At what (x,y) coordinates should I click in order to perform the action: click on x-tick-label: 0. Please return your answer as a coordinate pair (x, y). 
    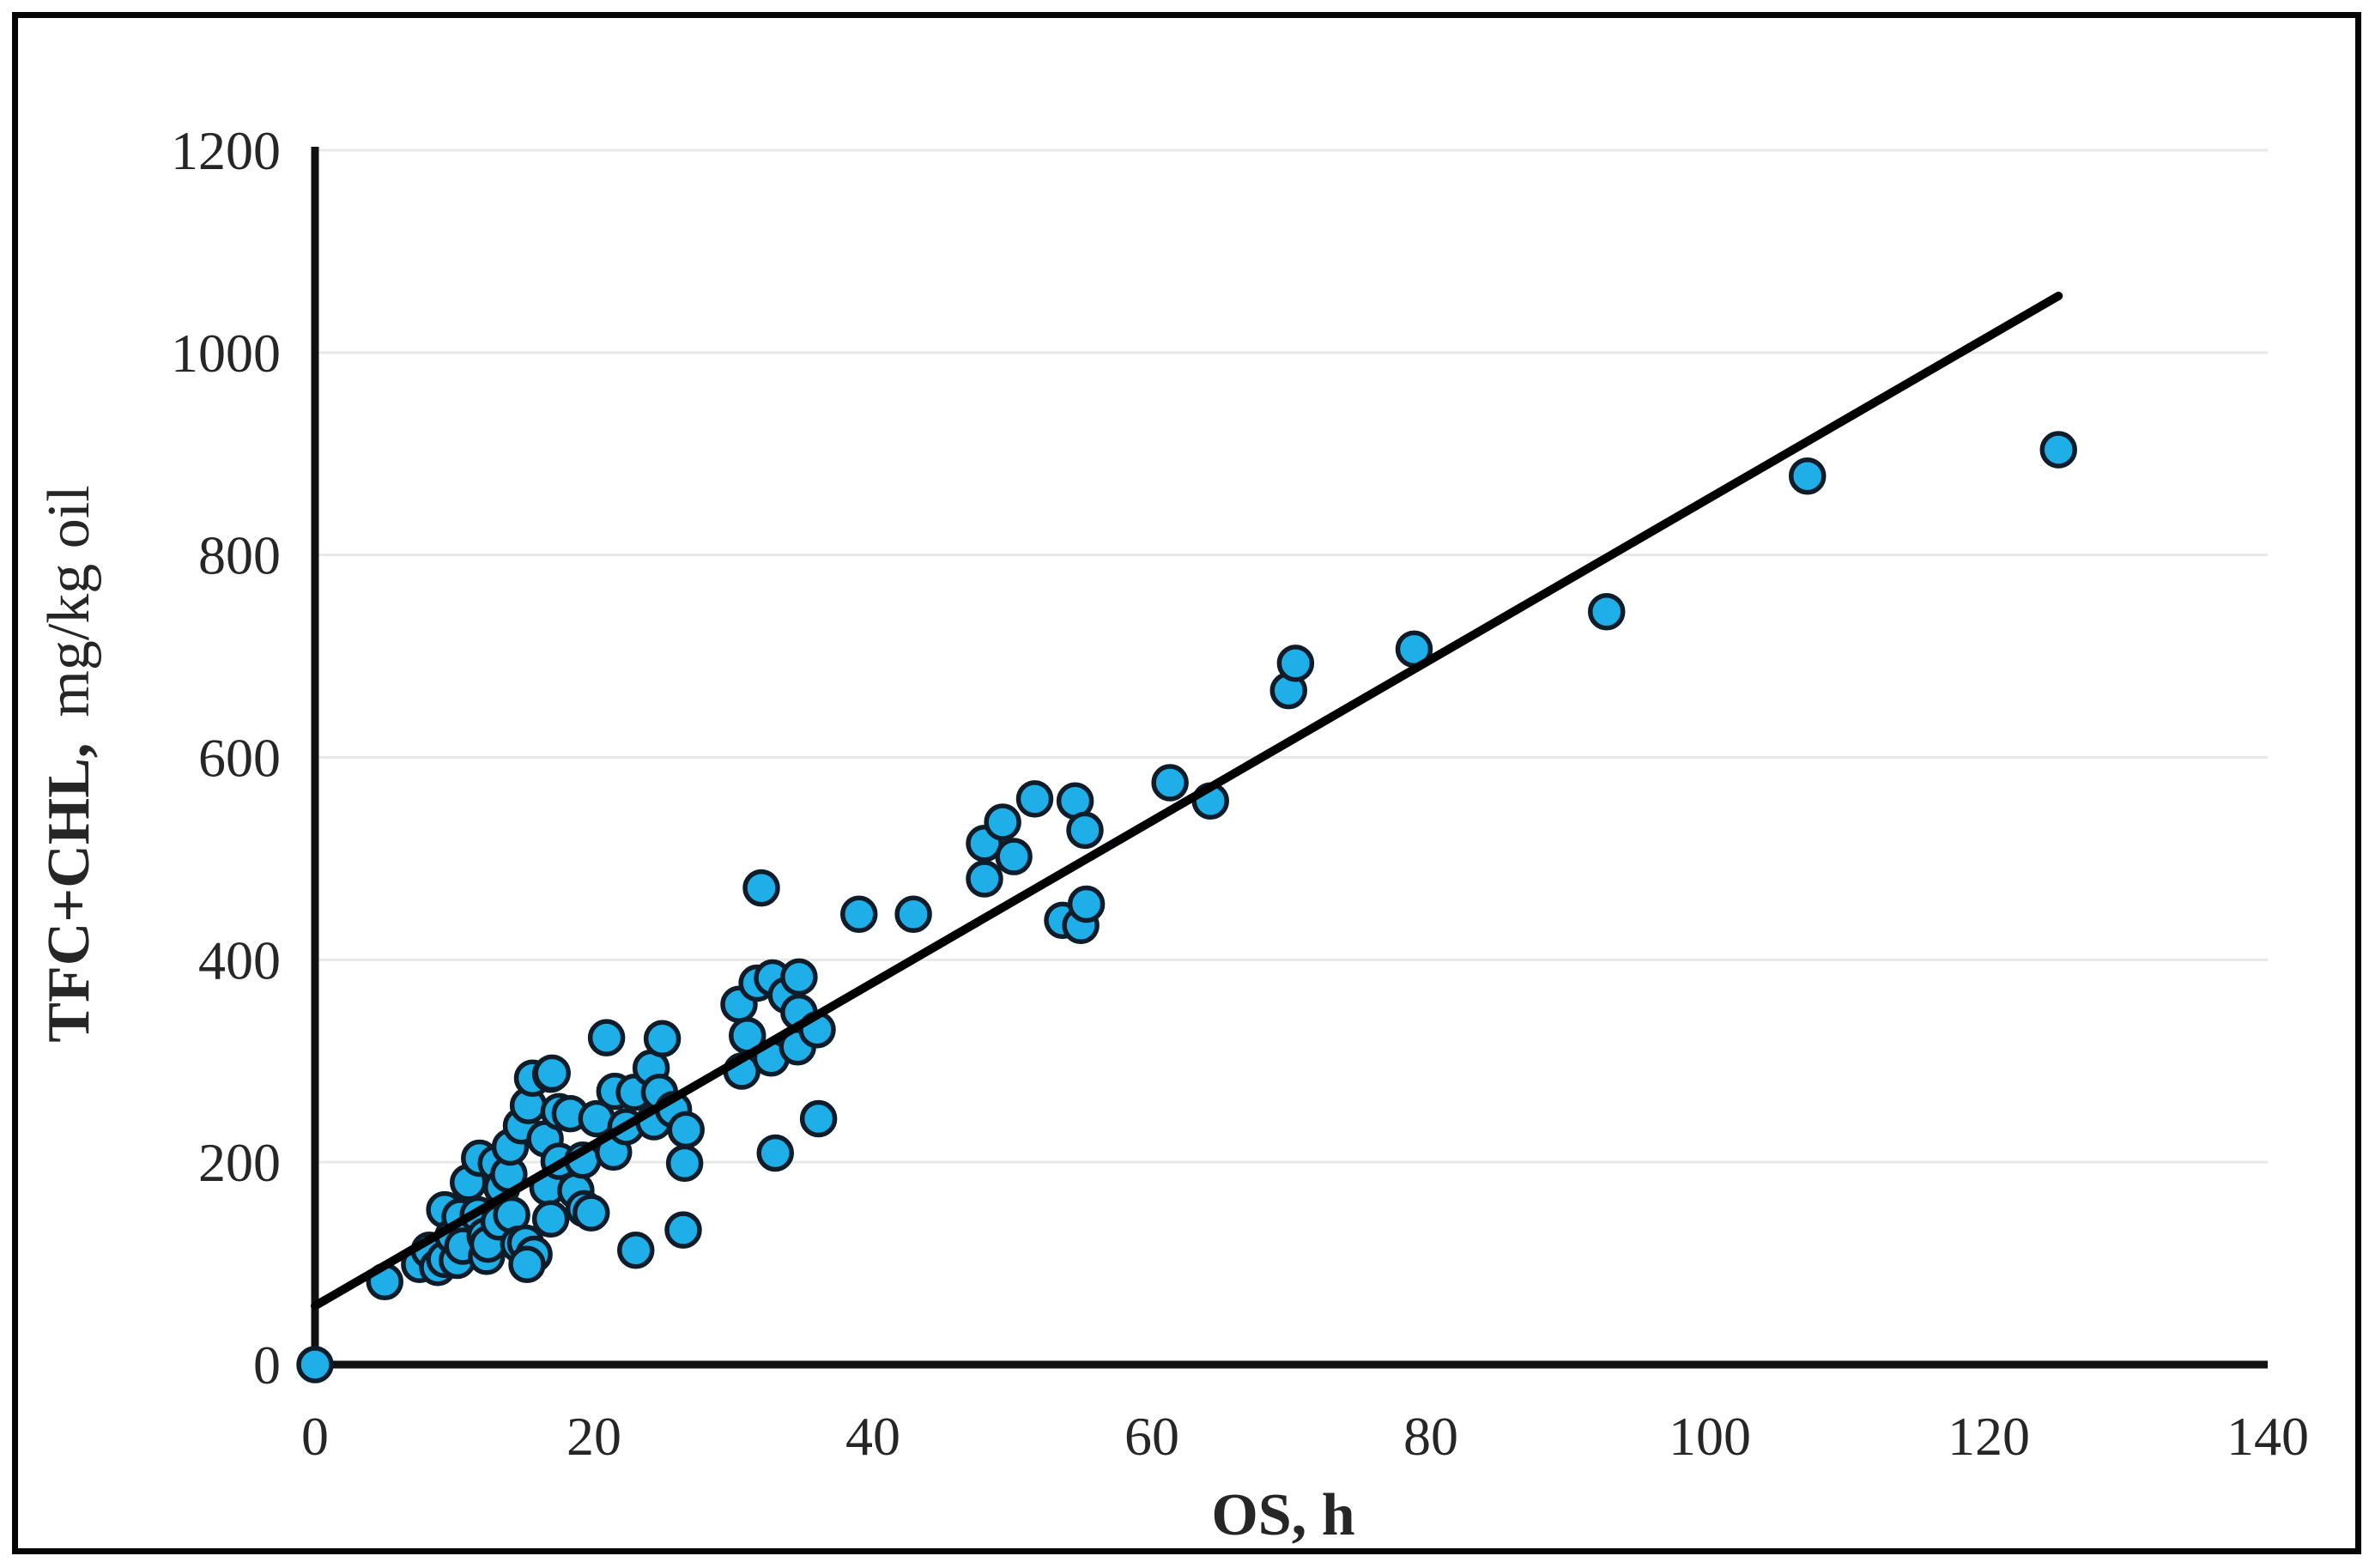
    Looking at the image, I should click on (315, 1436).